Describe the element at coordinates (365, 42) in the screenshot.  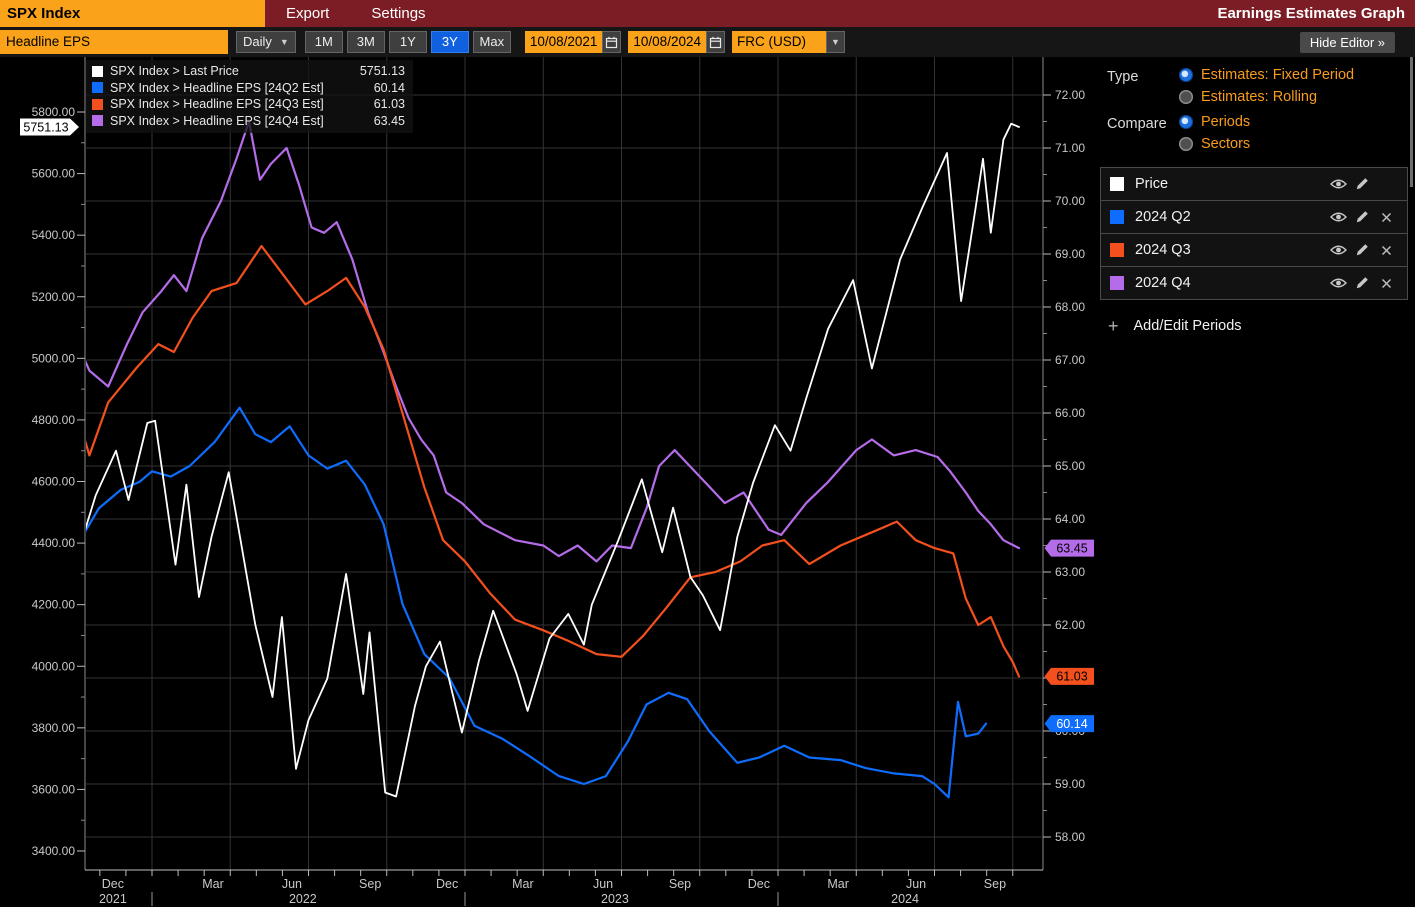
I see `range-button-3m: 3M` at that location.